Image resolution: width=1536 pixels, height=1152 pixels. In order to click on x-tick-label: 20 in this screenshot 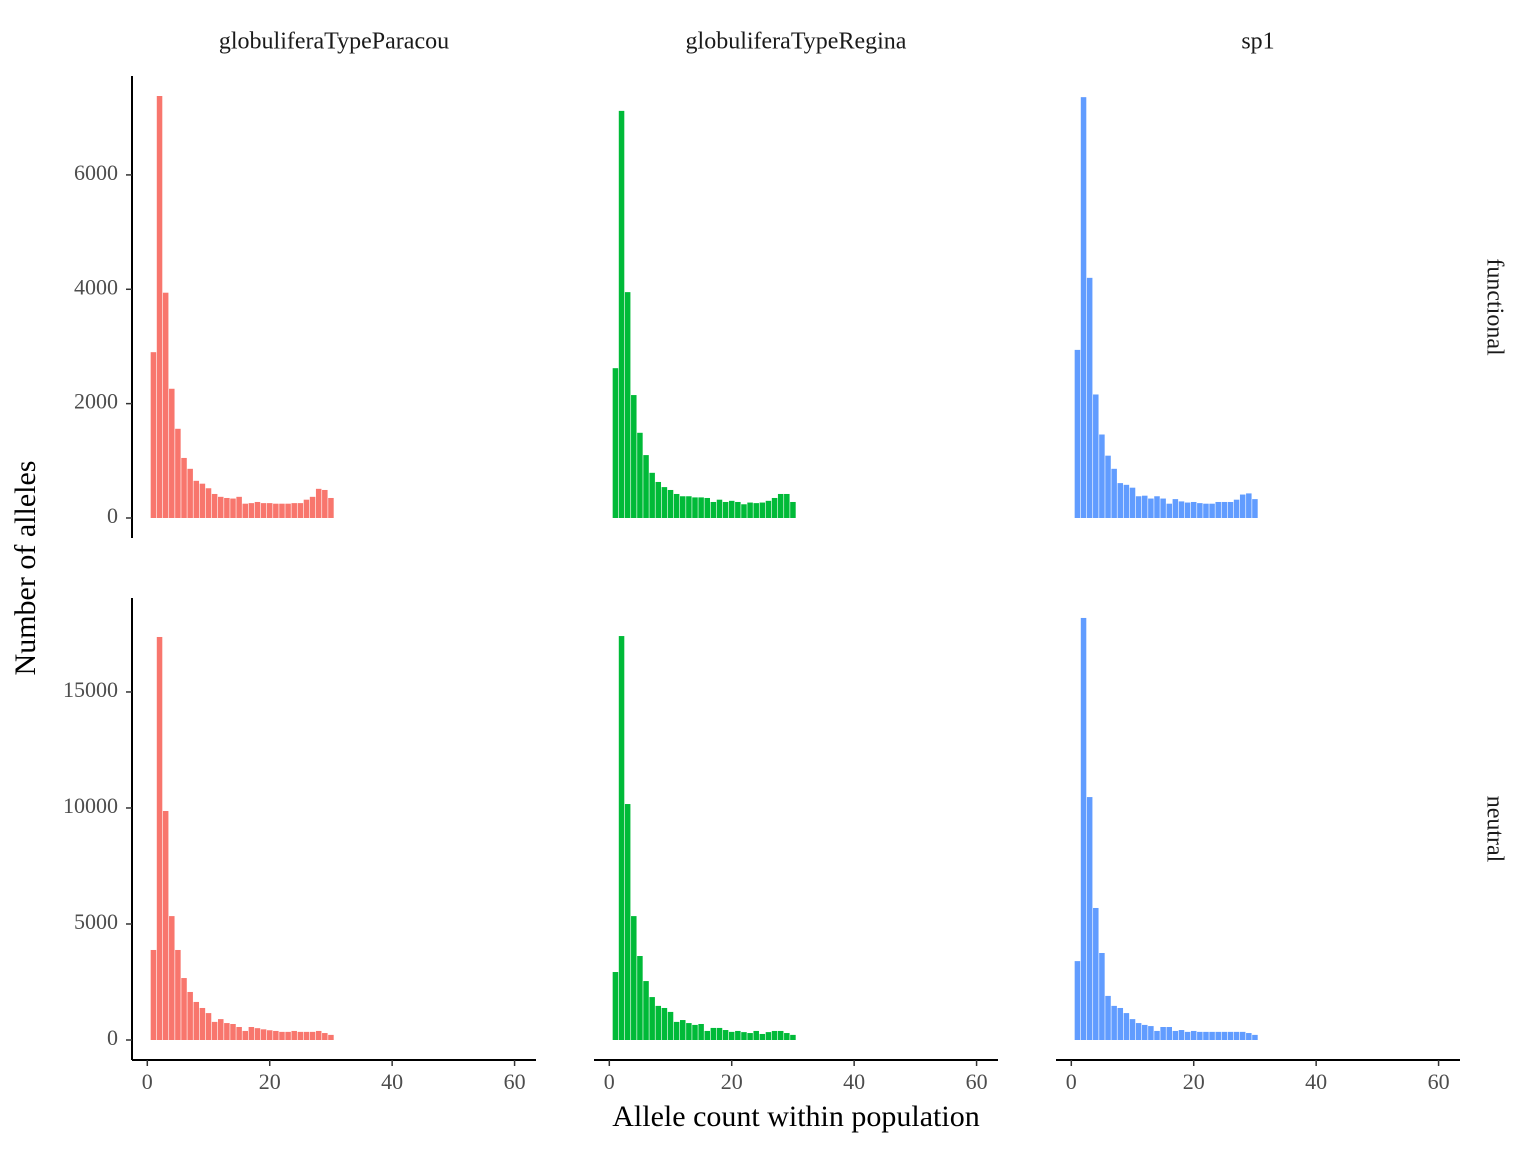, I will do `click(732, 1081)`.